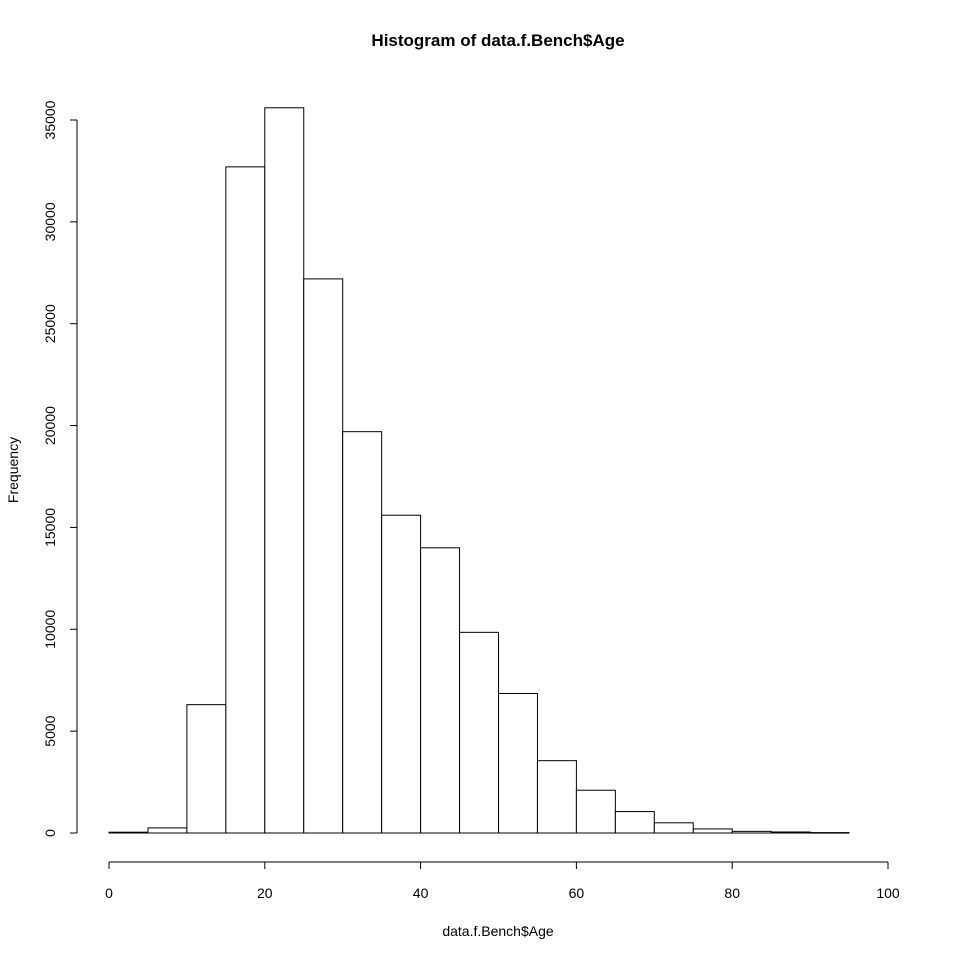 The image size is (960, 960). What do you see at coordinates (50, 119) in the screenshot?
I see `y-tick-label: 35000` at bounding box center [50, 119].